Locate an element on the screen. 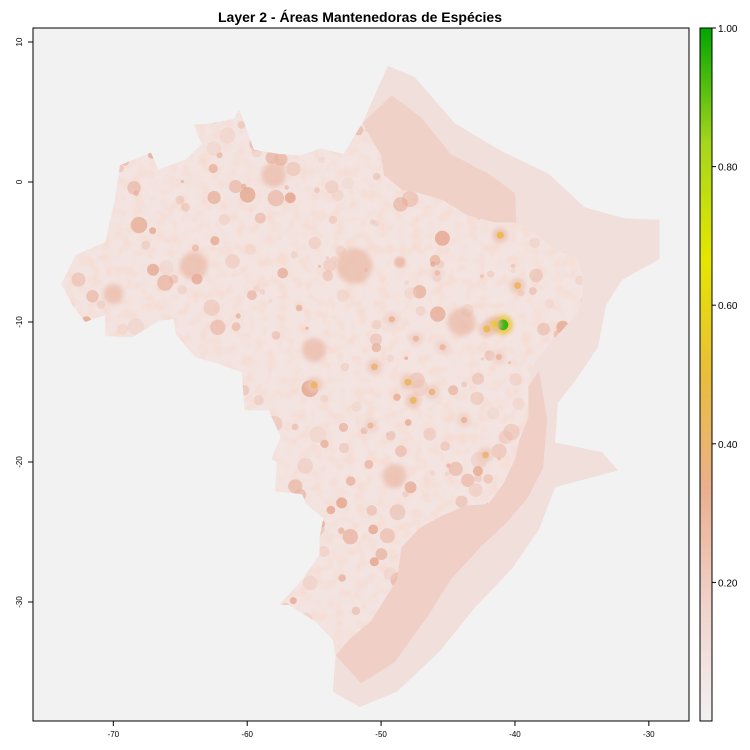 The image size is (750, 750). x-tick-label: -30 is located at coordinates (649, 734).